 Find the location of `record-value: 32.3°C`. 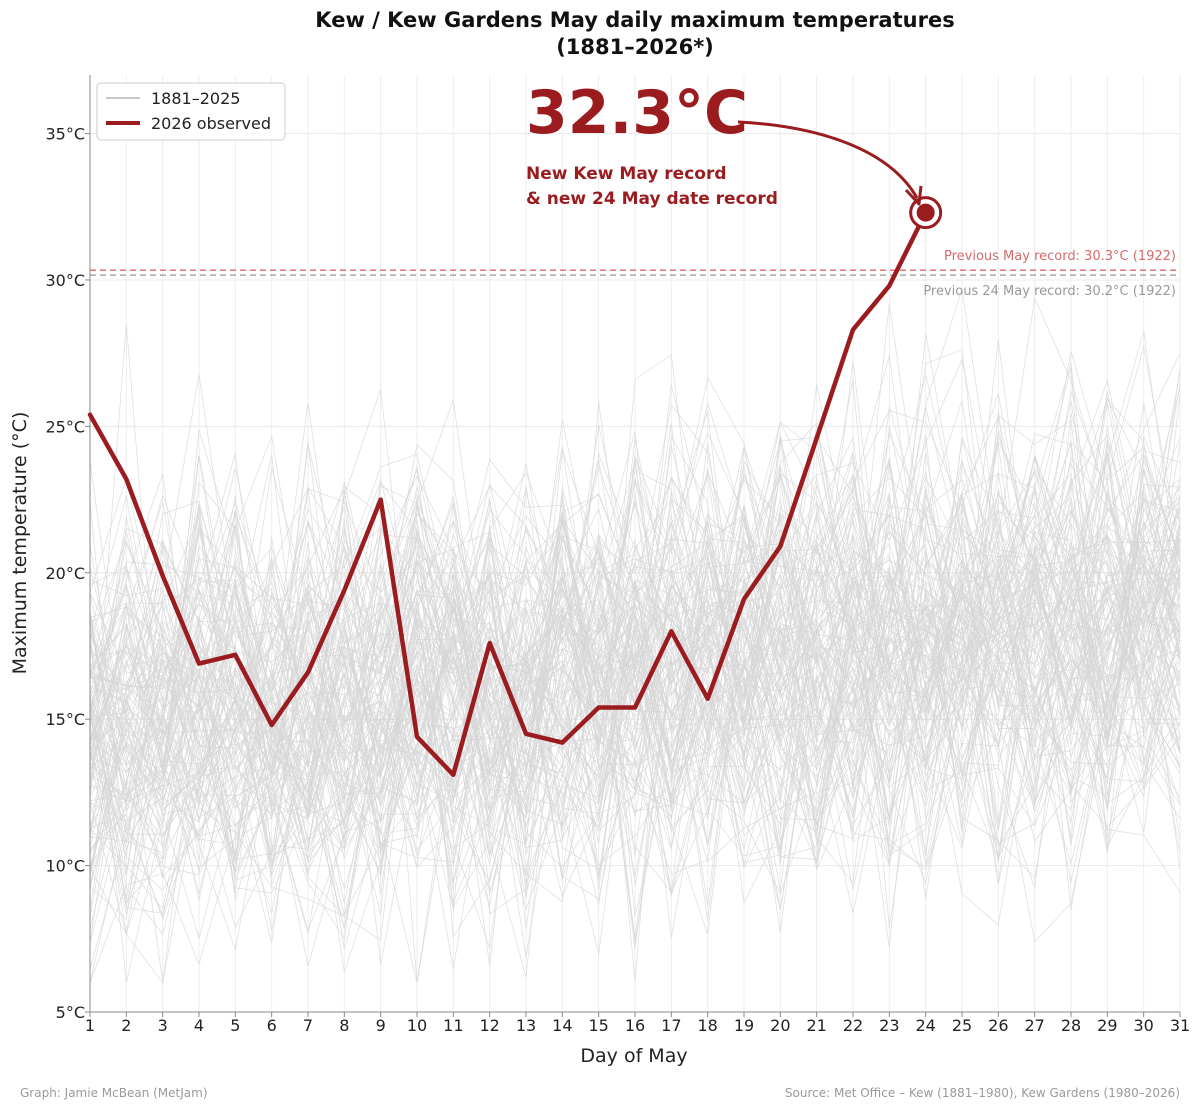

record-value: 32.3°C is located at coordinates (637, 113).